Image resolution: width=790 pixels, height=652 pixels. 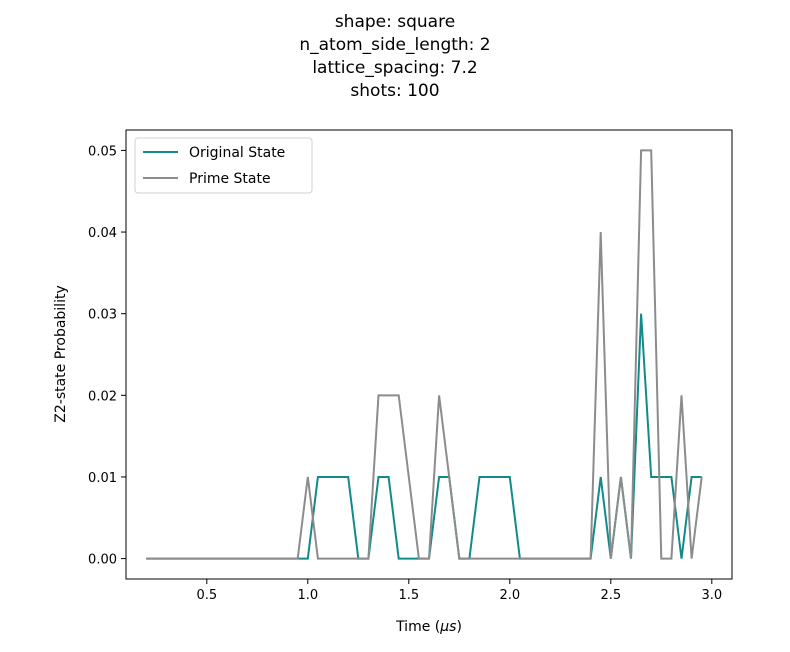 What do you see at coordinates (395, 45) in the screenshot?
I see `title-line-side-length: n_atom_side_length: 2` at bounding box center [395, 45].